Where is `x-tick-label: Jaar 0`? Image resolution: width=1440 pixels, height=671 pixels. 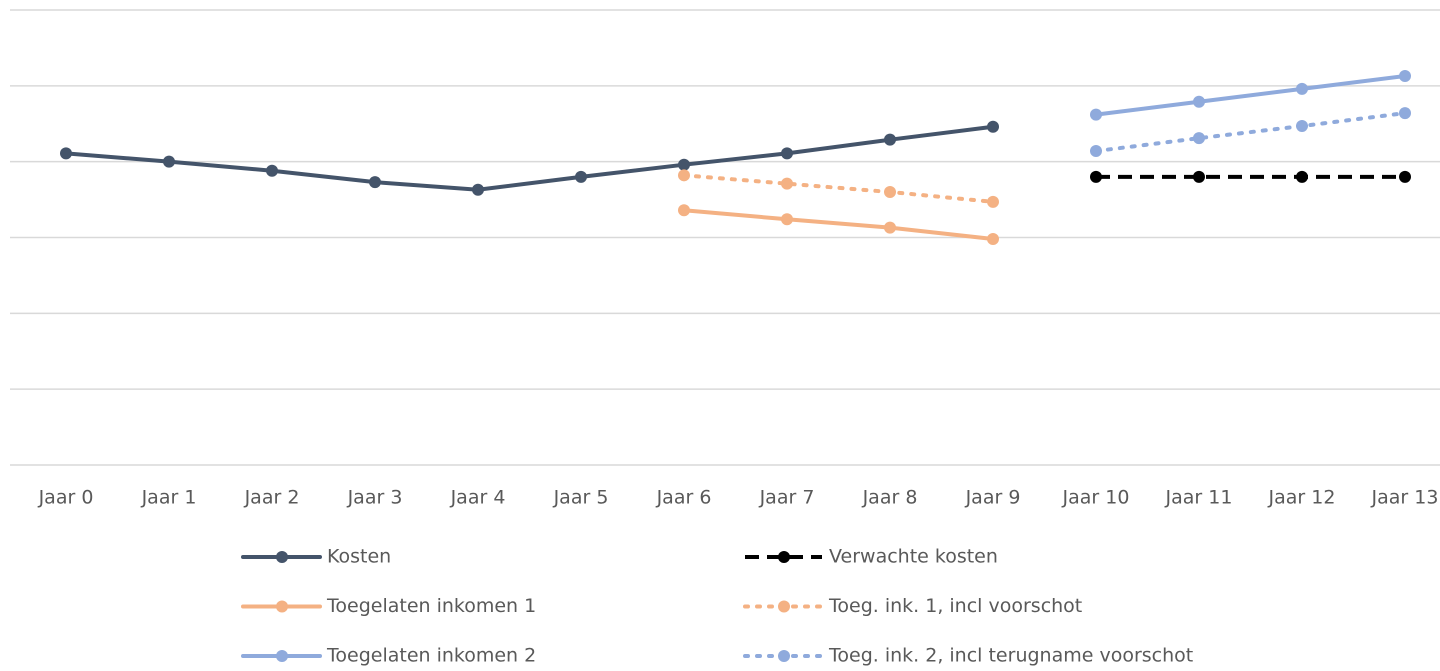
x-tick-label: Jaar 0 is located at coordinates (66, 498).